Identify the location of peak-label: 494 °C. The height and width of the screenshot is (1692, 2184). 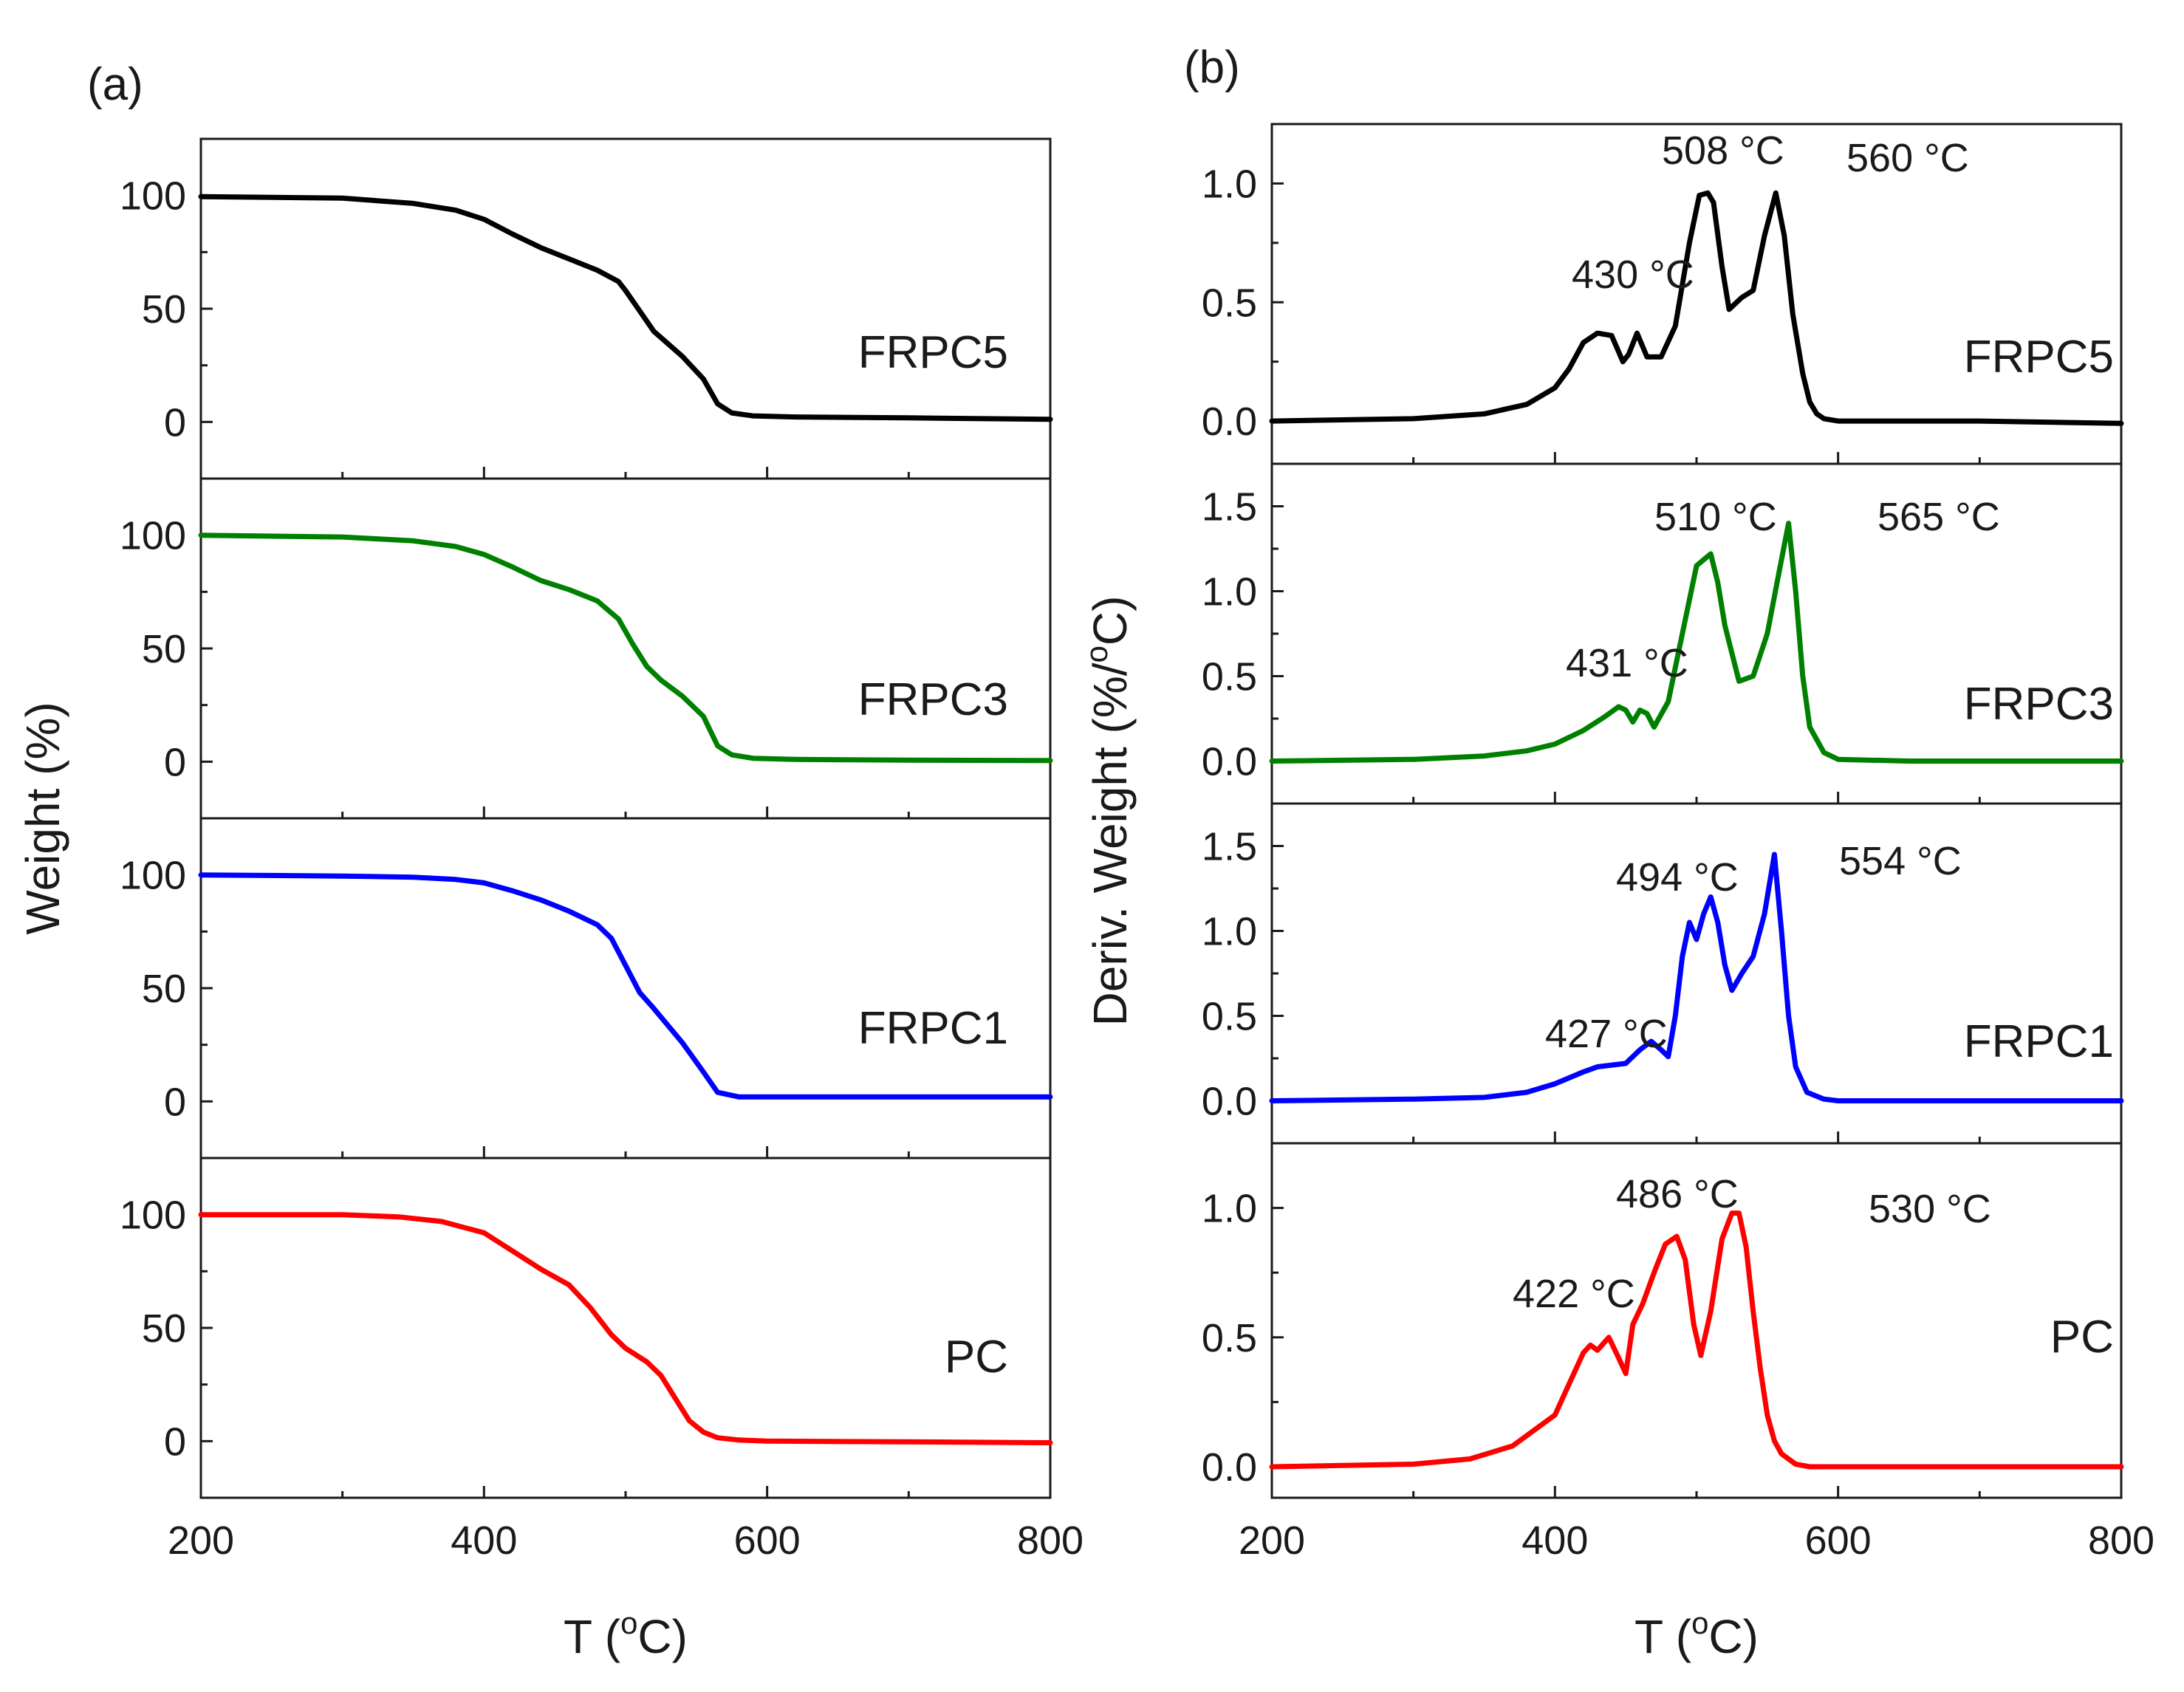
(1678, 878).